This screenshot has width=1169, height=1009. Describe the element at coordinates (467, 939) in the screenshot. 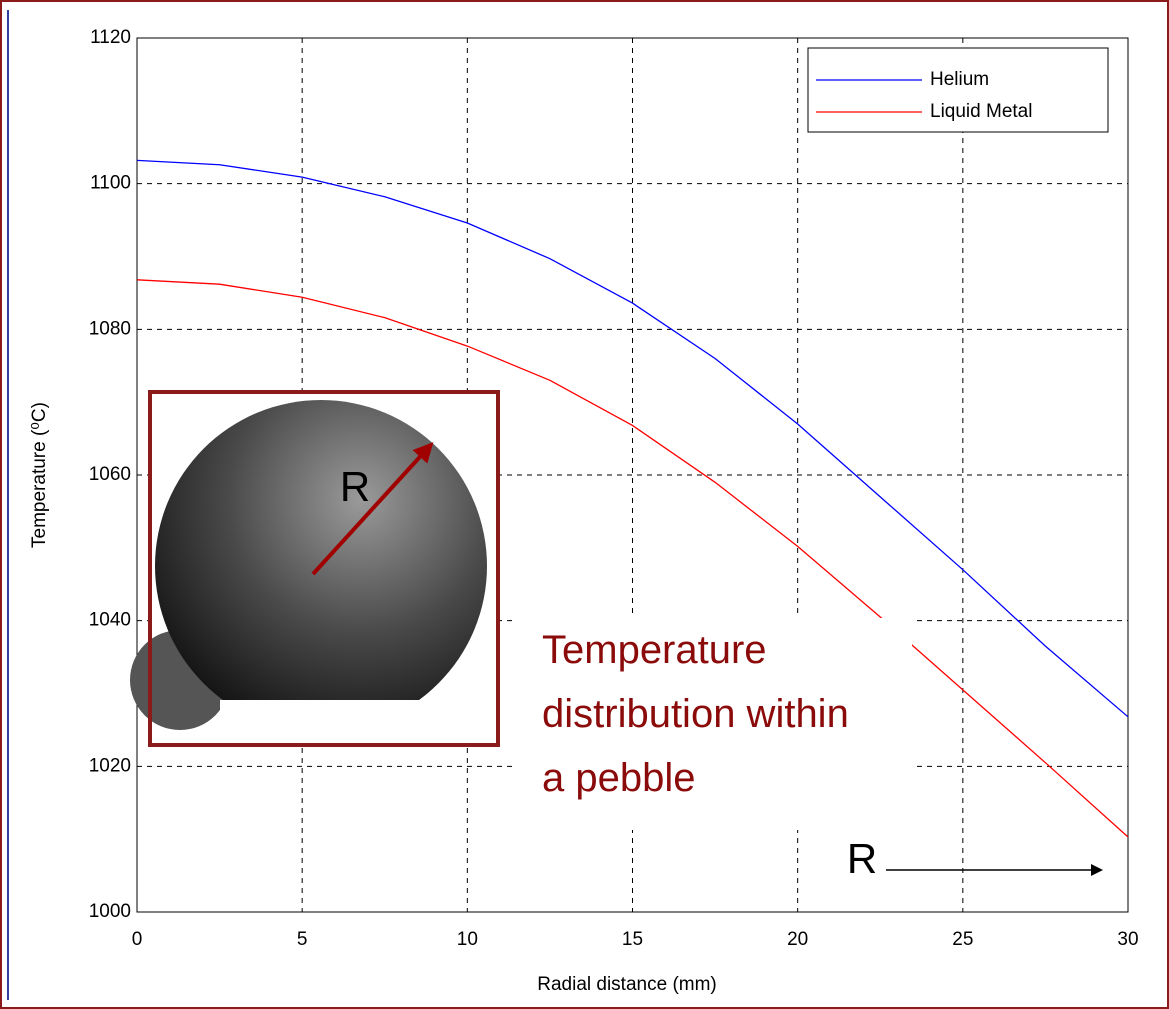

I see `x-tick-label: 10` at that location.